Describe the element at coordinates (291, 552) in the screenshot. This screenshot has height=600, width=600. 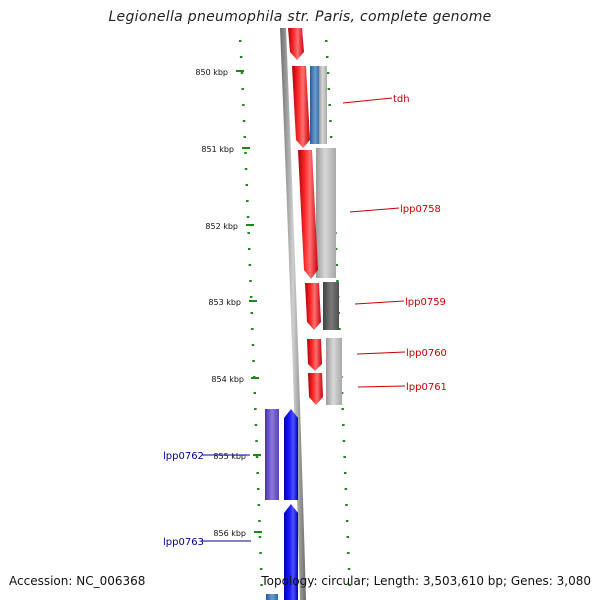
I see `gene-arrow-lpp0763` at that location.